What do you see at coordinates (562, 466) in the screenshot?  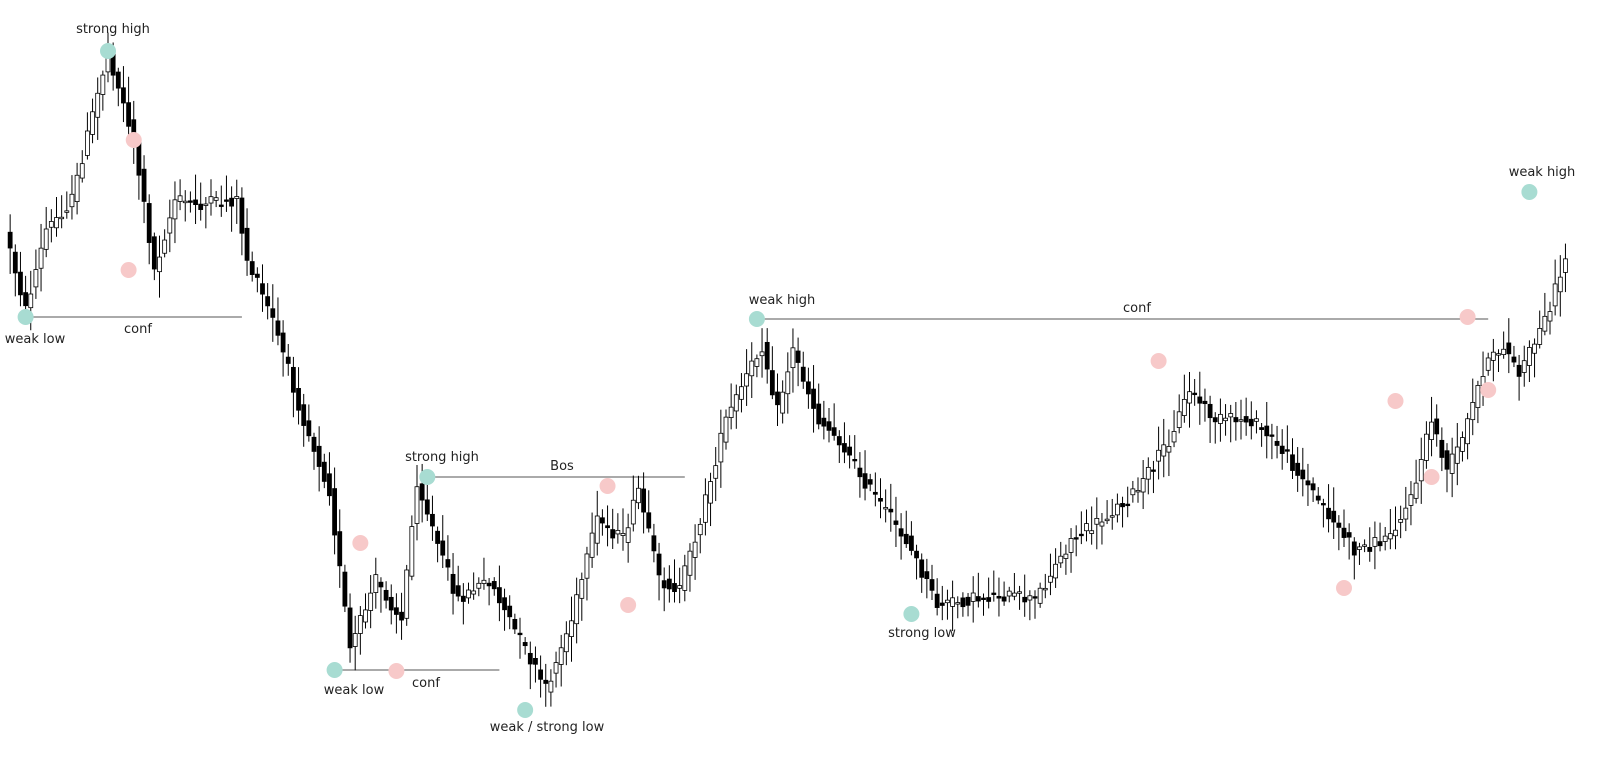 I see `label-bos: Bos` at bounding box center [562, 466].